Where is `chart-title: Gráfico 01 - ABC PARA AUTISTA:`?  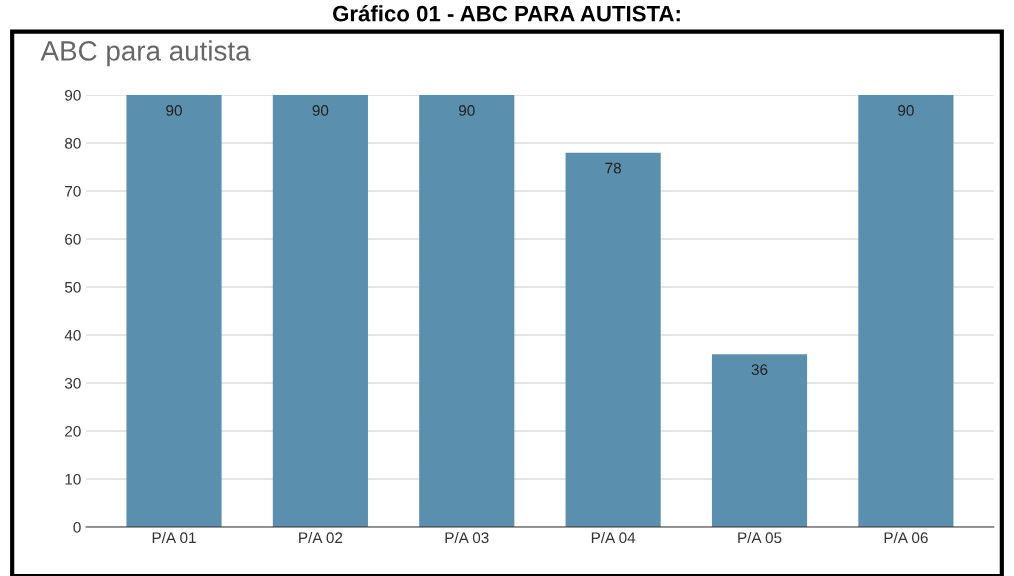 chart-title: Gráfico 01 - ABC PARA AUTISTA: is located at coordinates (506, 13).